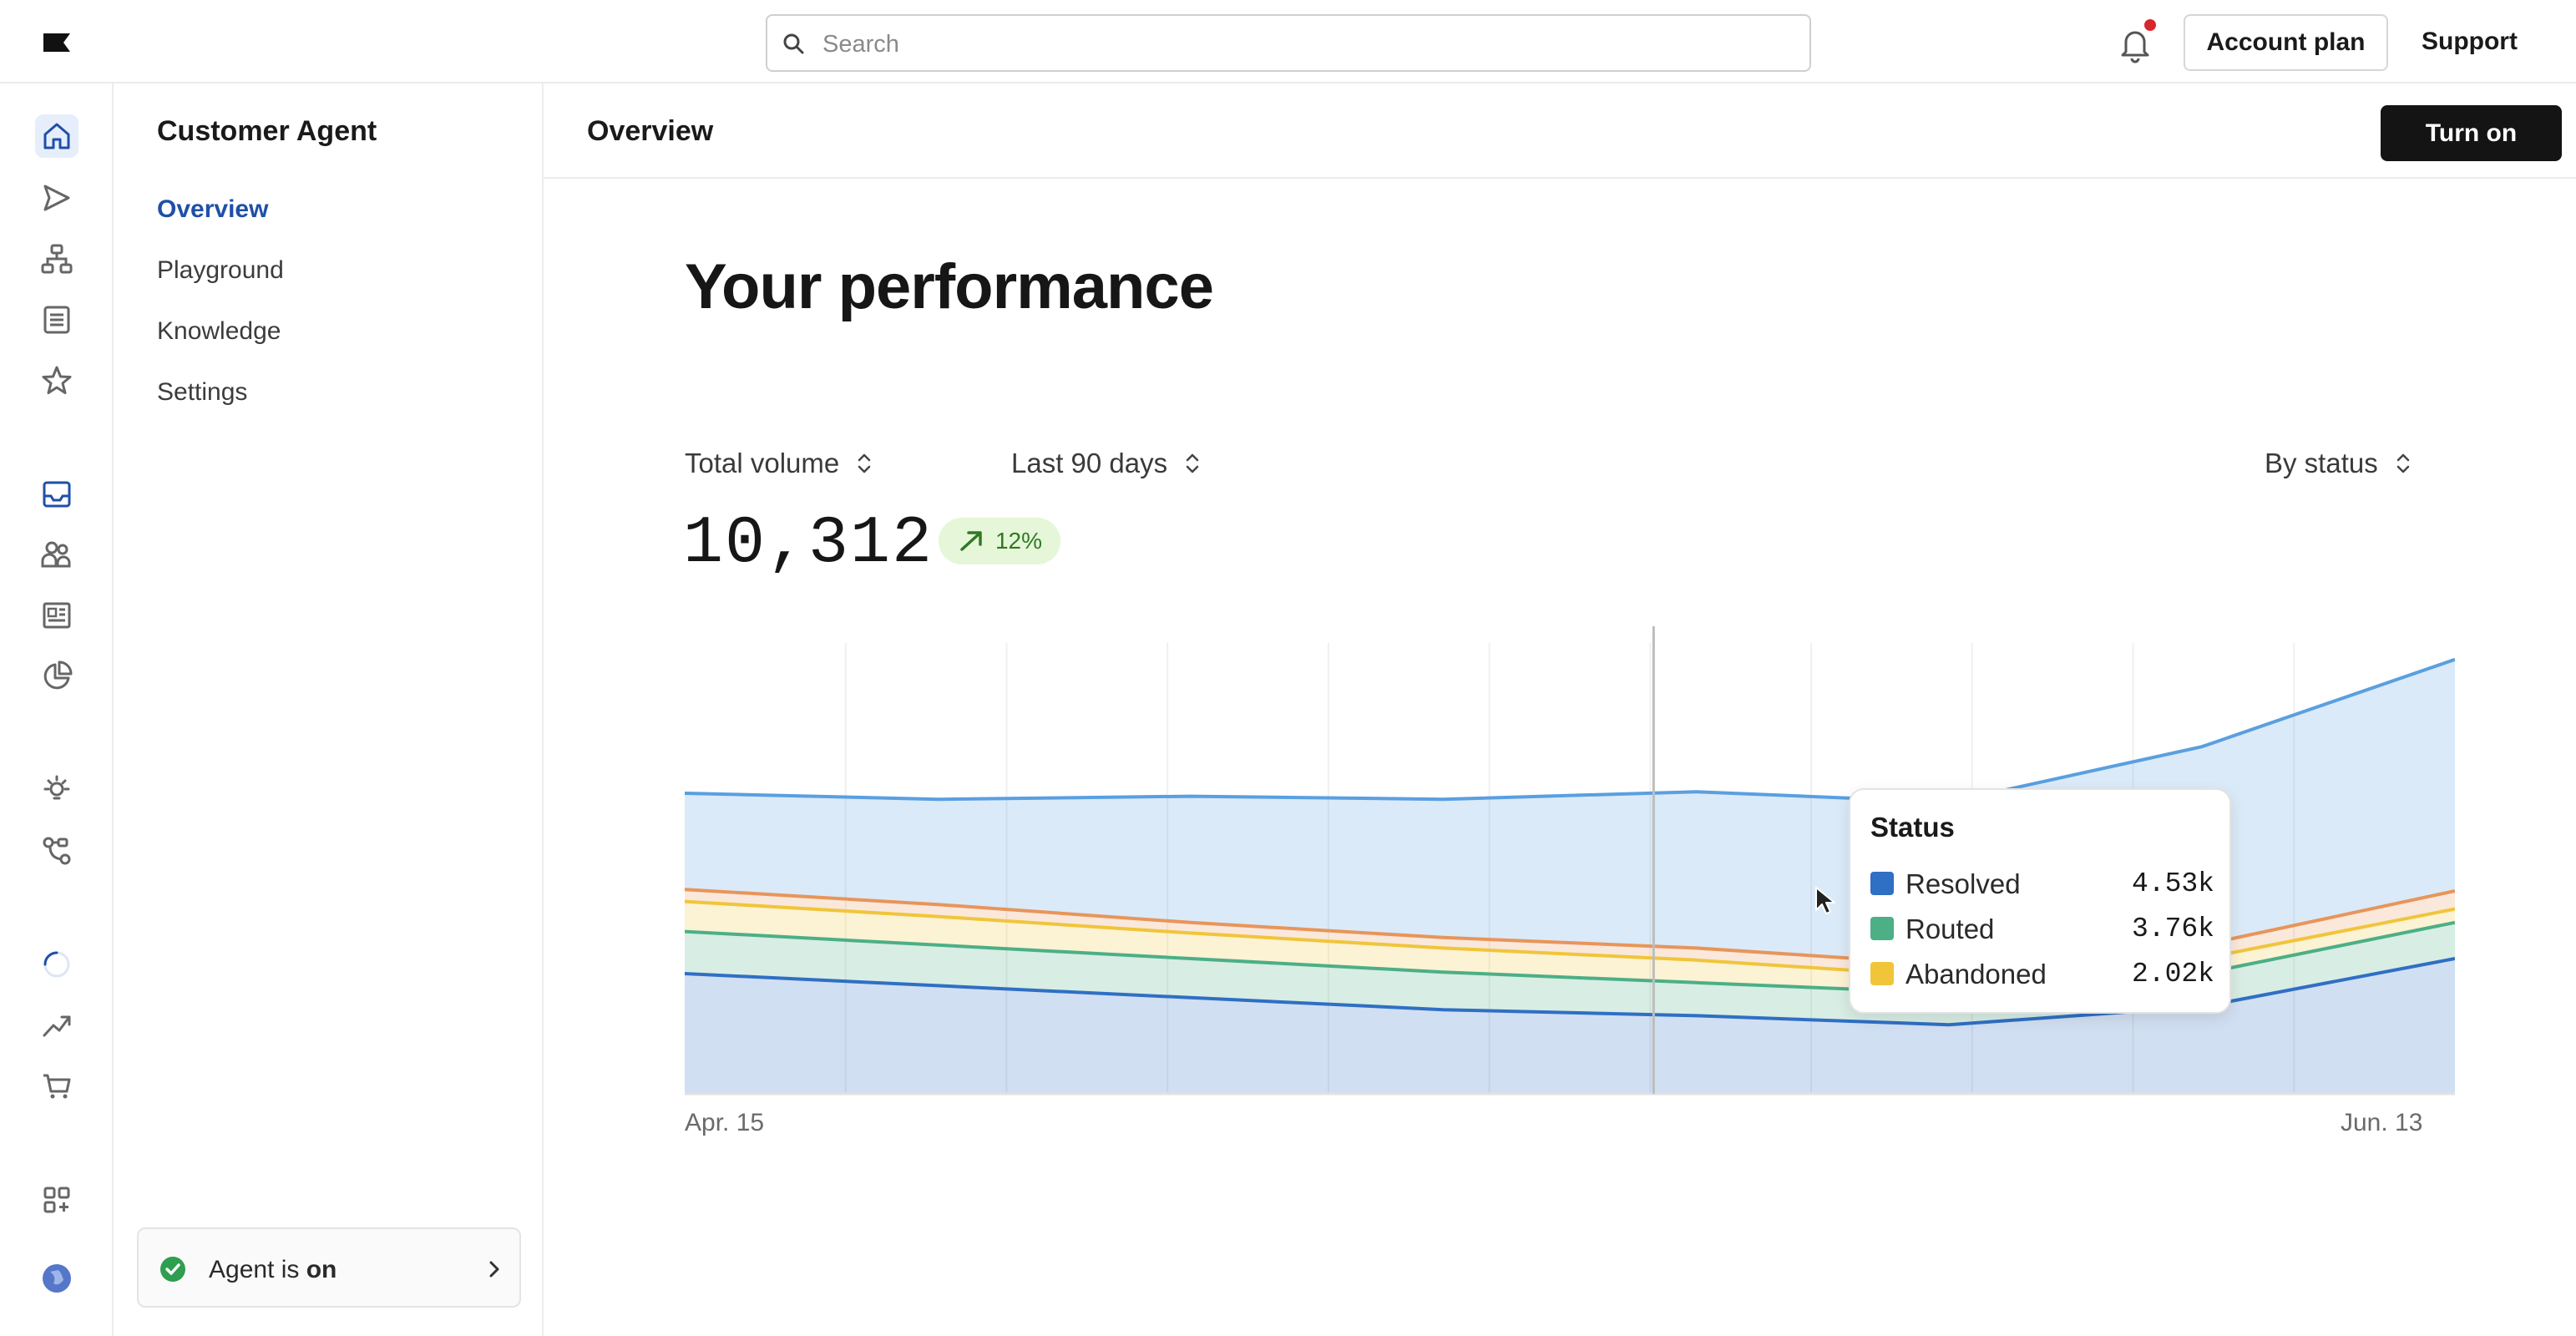  Describe the element at coordinates (2470, 41) in the screenshot. I see `support-link: Support` at that location.